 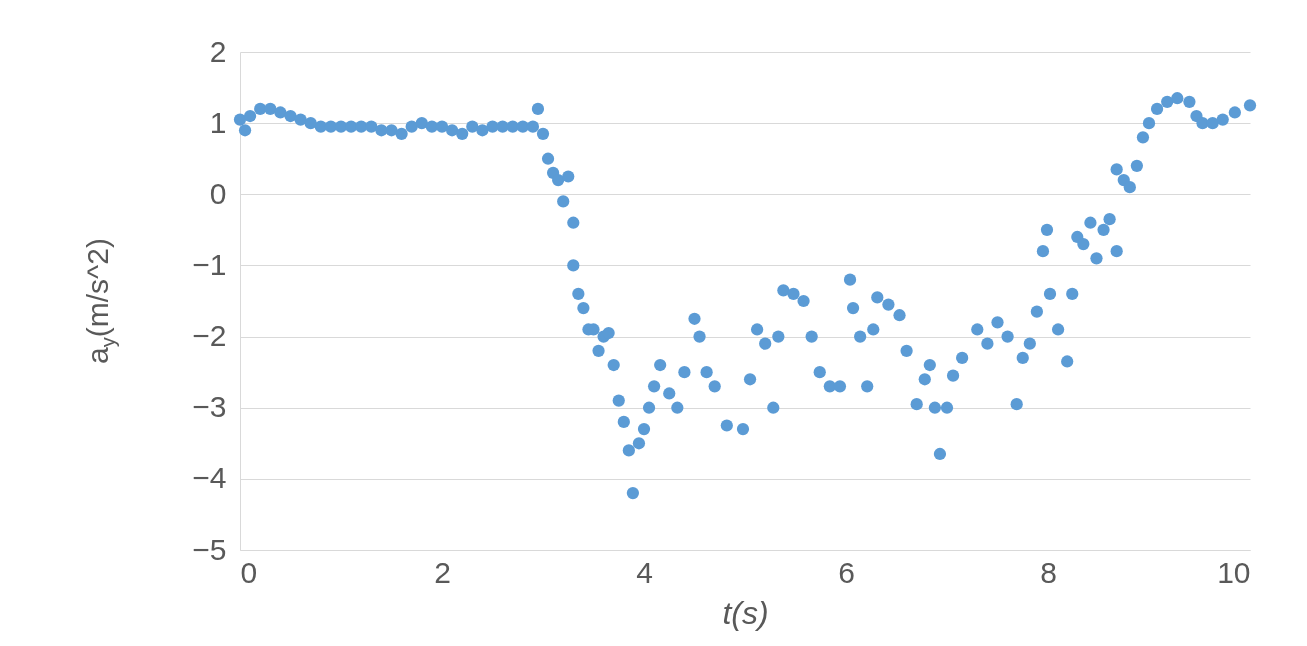 What do you see at coordinates (846, 572) in the screenshot?
I see `x-tick-label: 6` at bounding box center [846, 572].